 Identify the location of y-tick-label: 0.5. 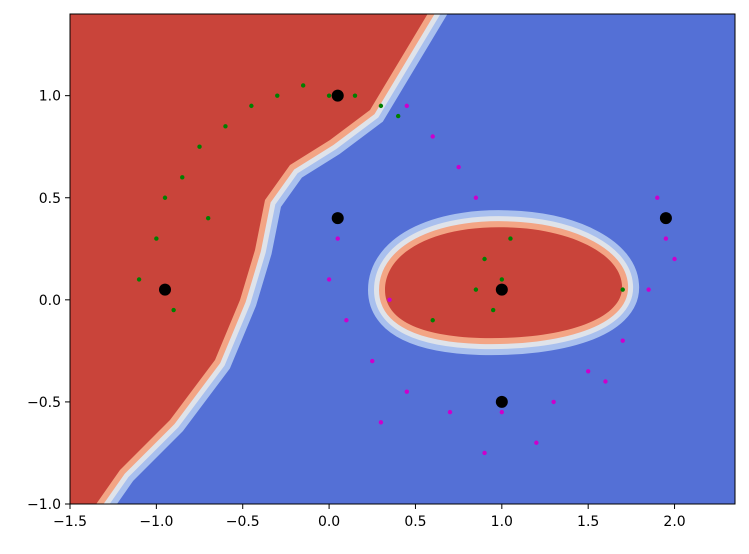
(50, 199).